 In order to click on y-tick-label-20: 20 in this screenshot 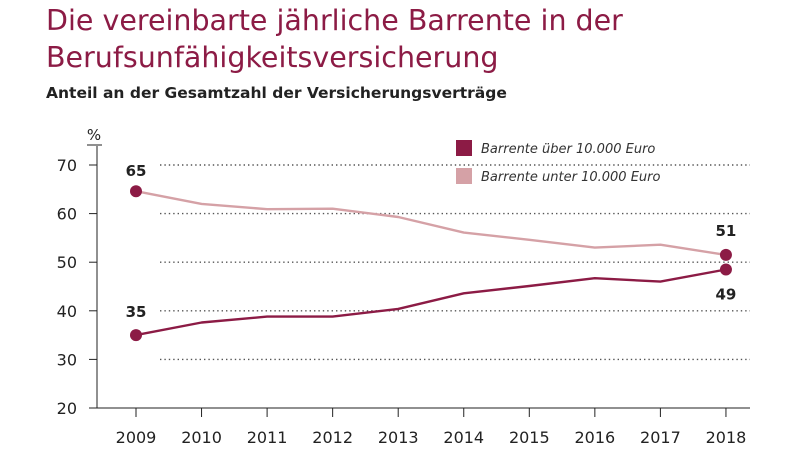, I will do `click(67, 408)`.